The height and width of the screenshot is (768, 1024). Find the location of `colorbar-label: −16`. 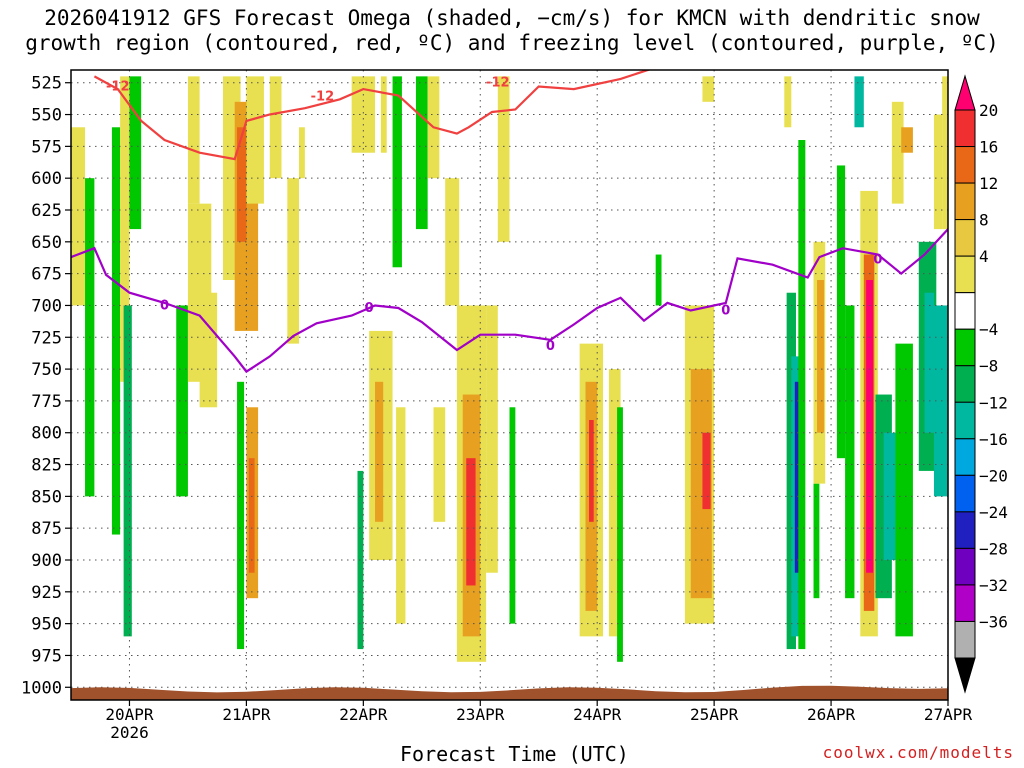

colorbar-label: −16 is located at coordinates (993, 439).